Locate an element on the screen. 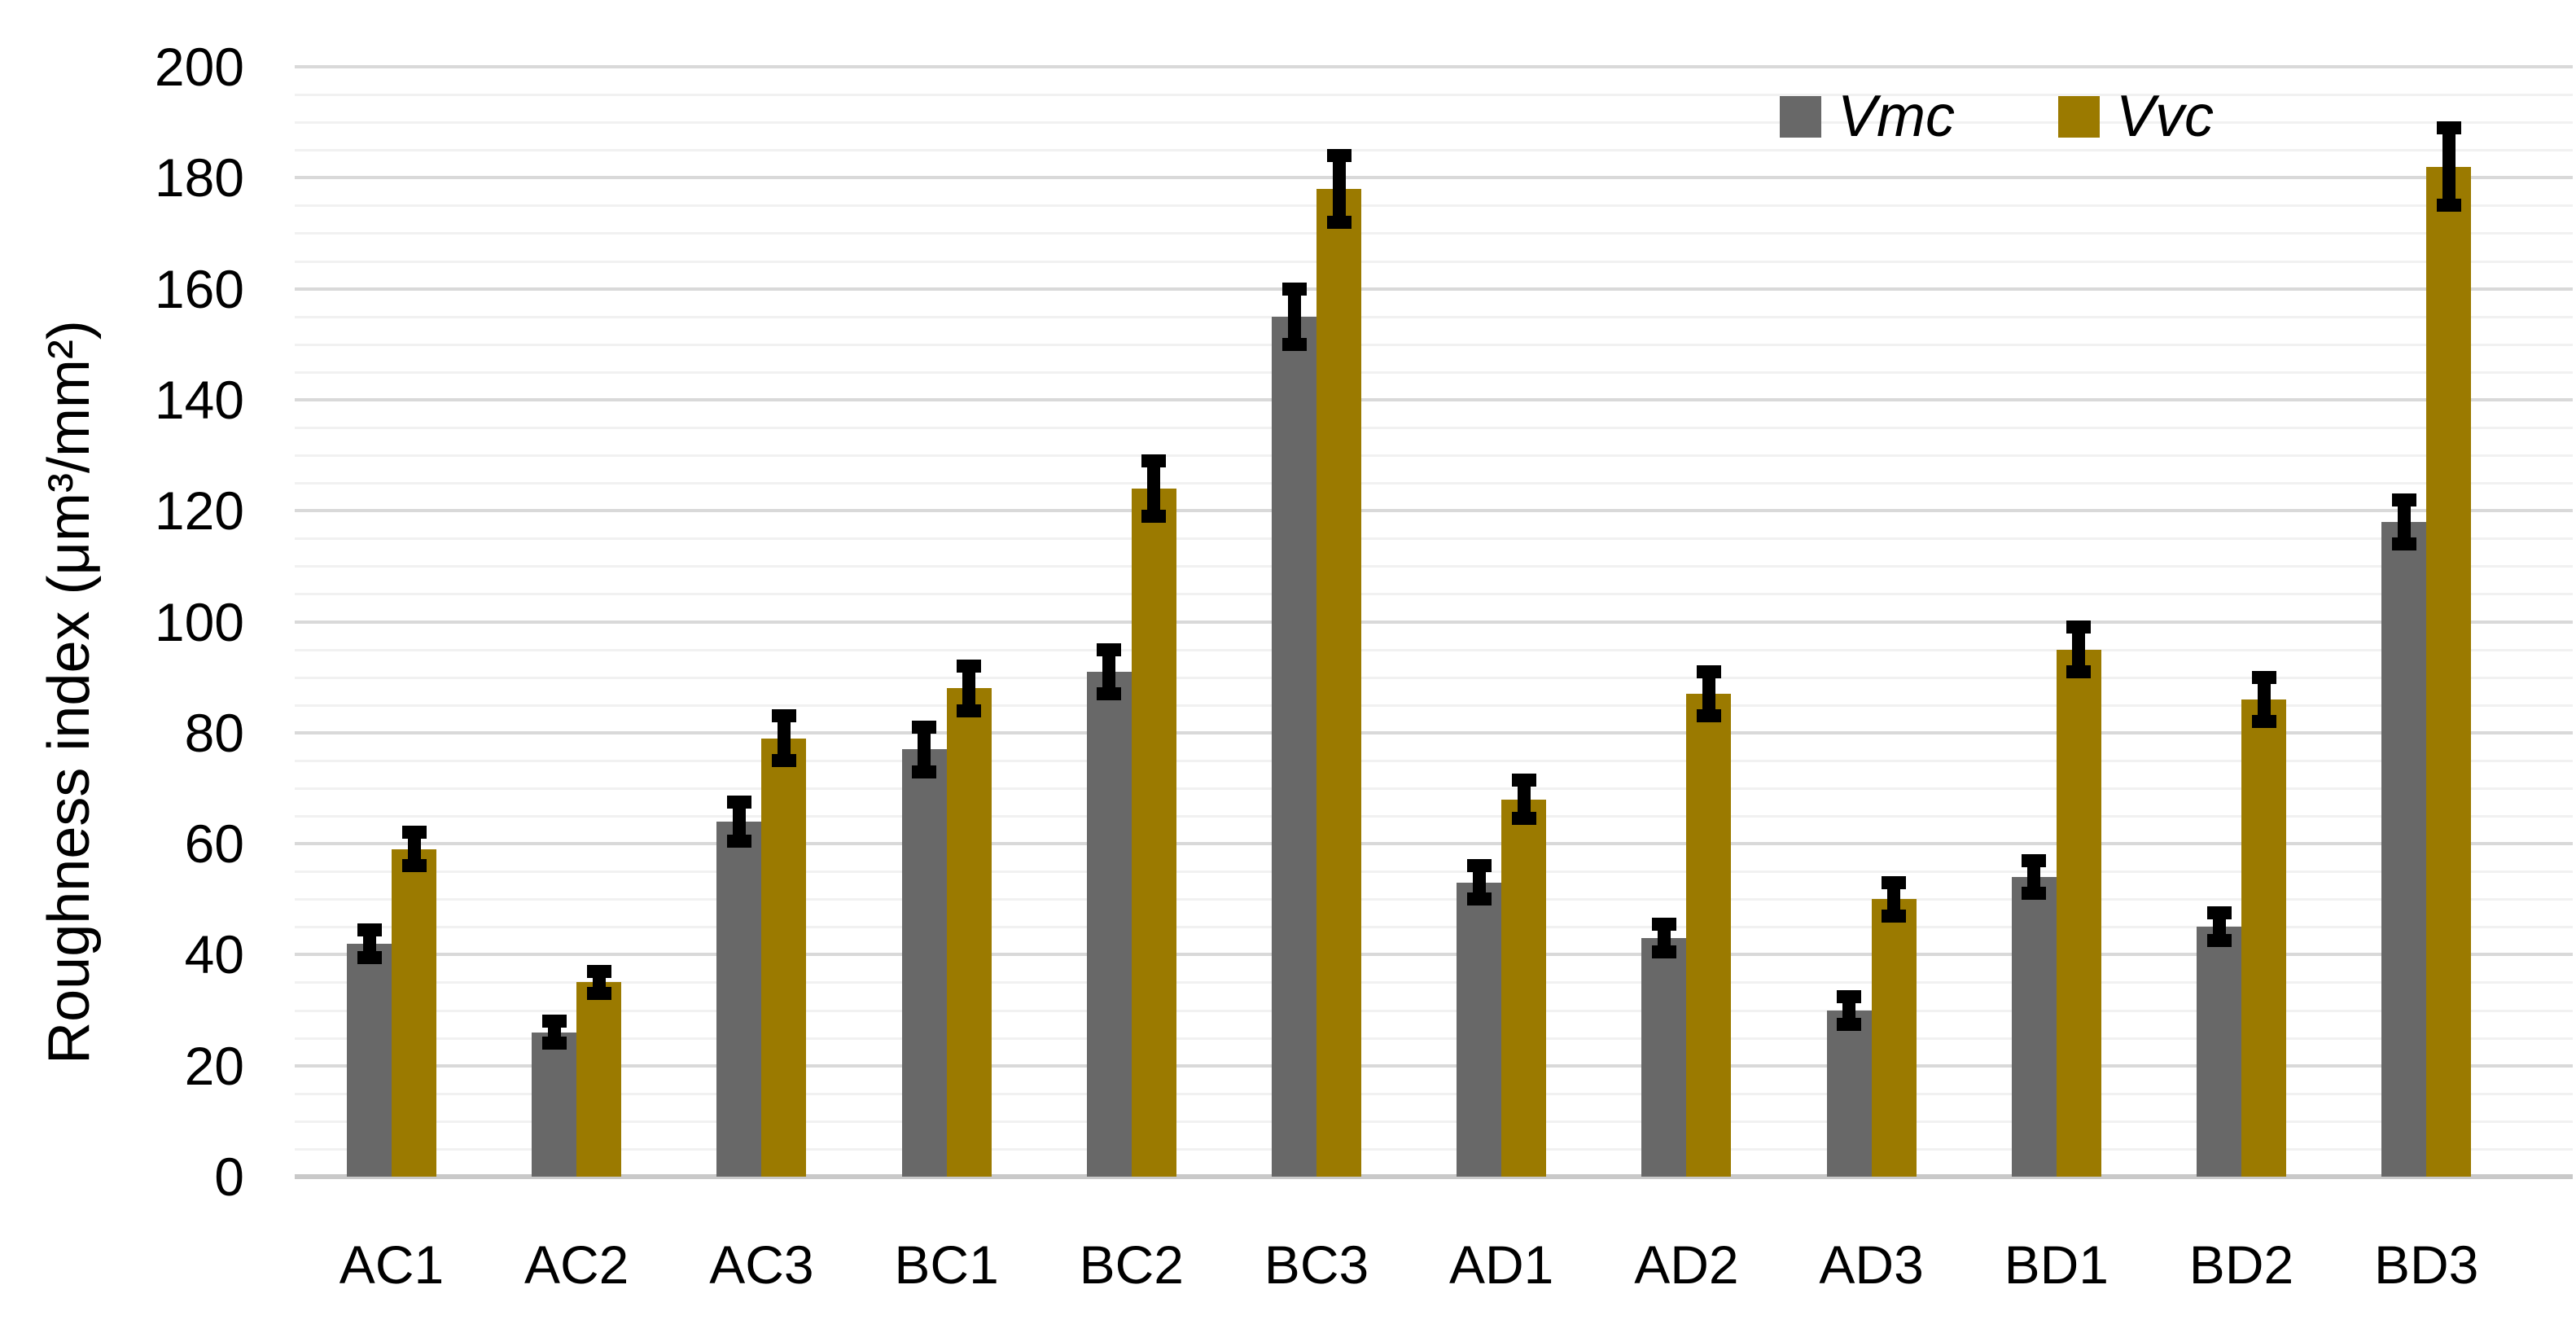 The width and height of the screenshot is (2576, 1333). bar-vmc-ac2 is located at coordinates (554, 1104).